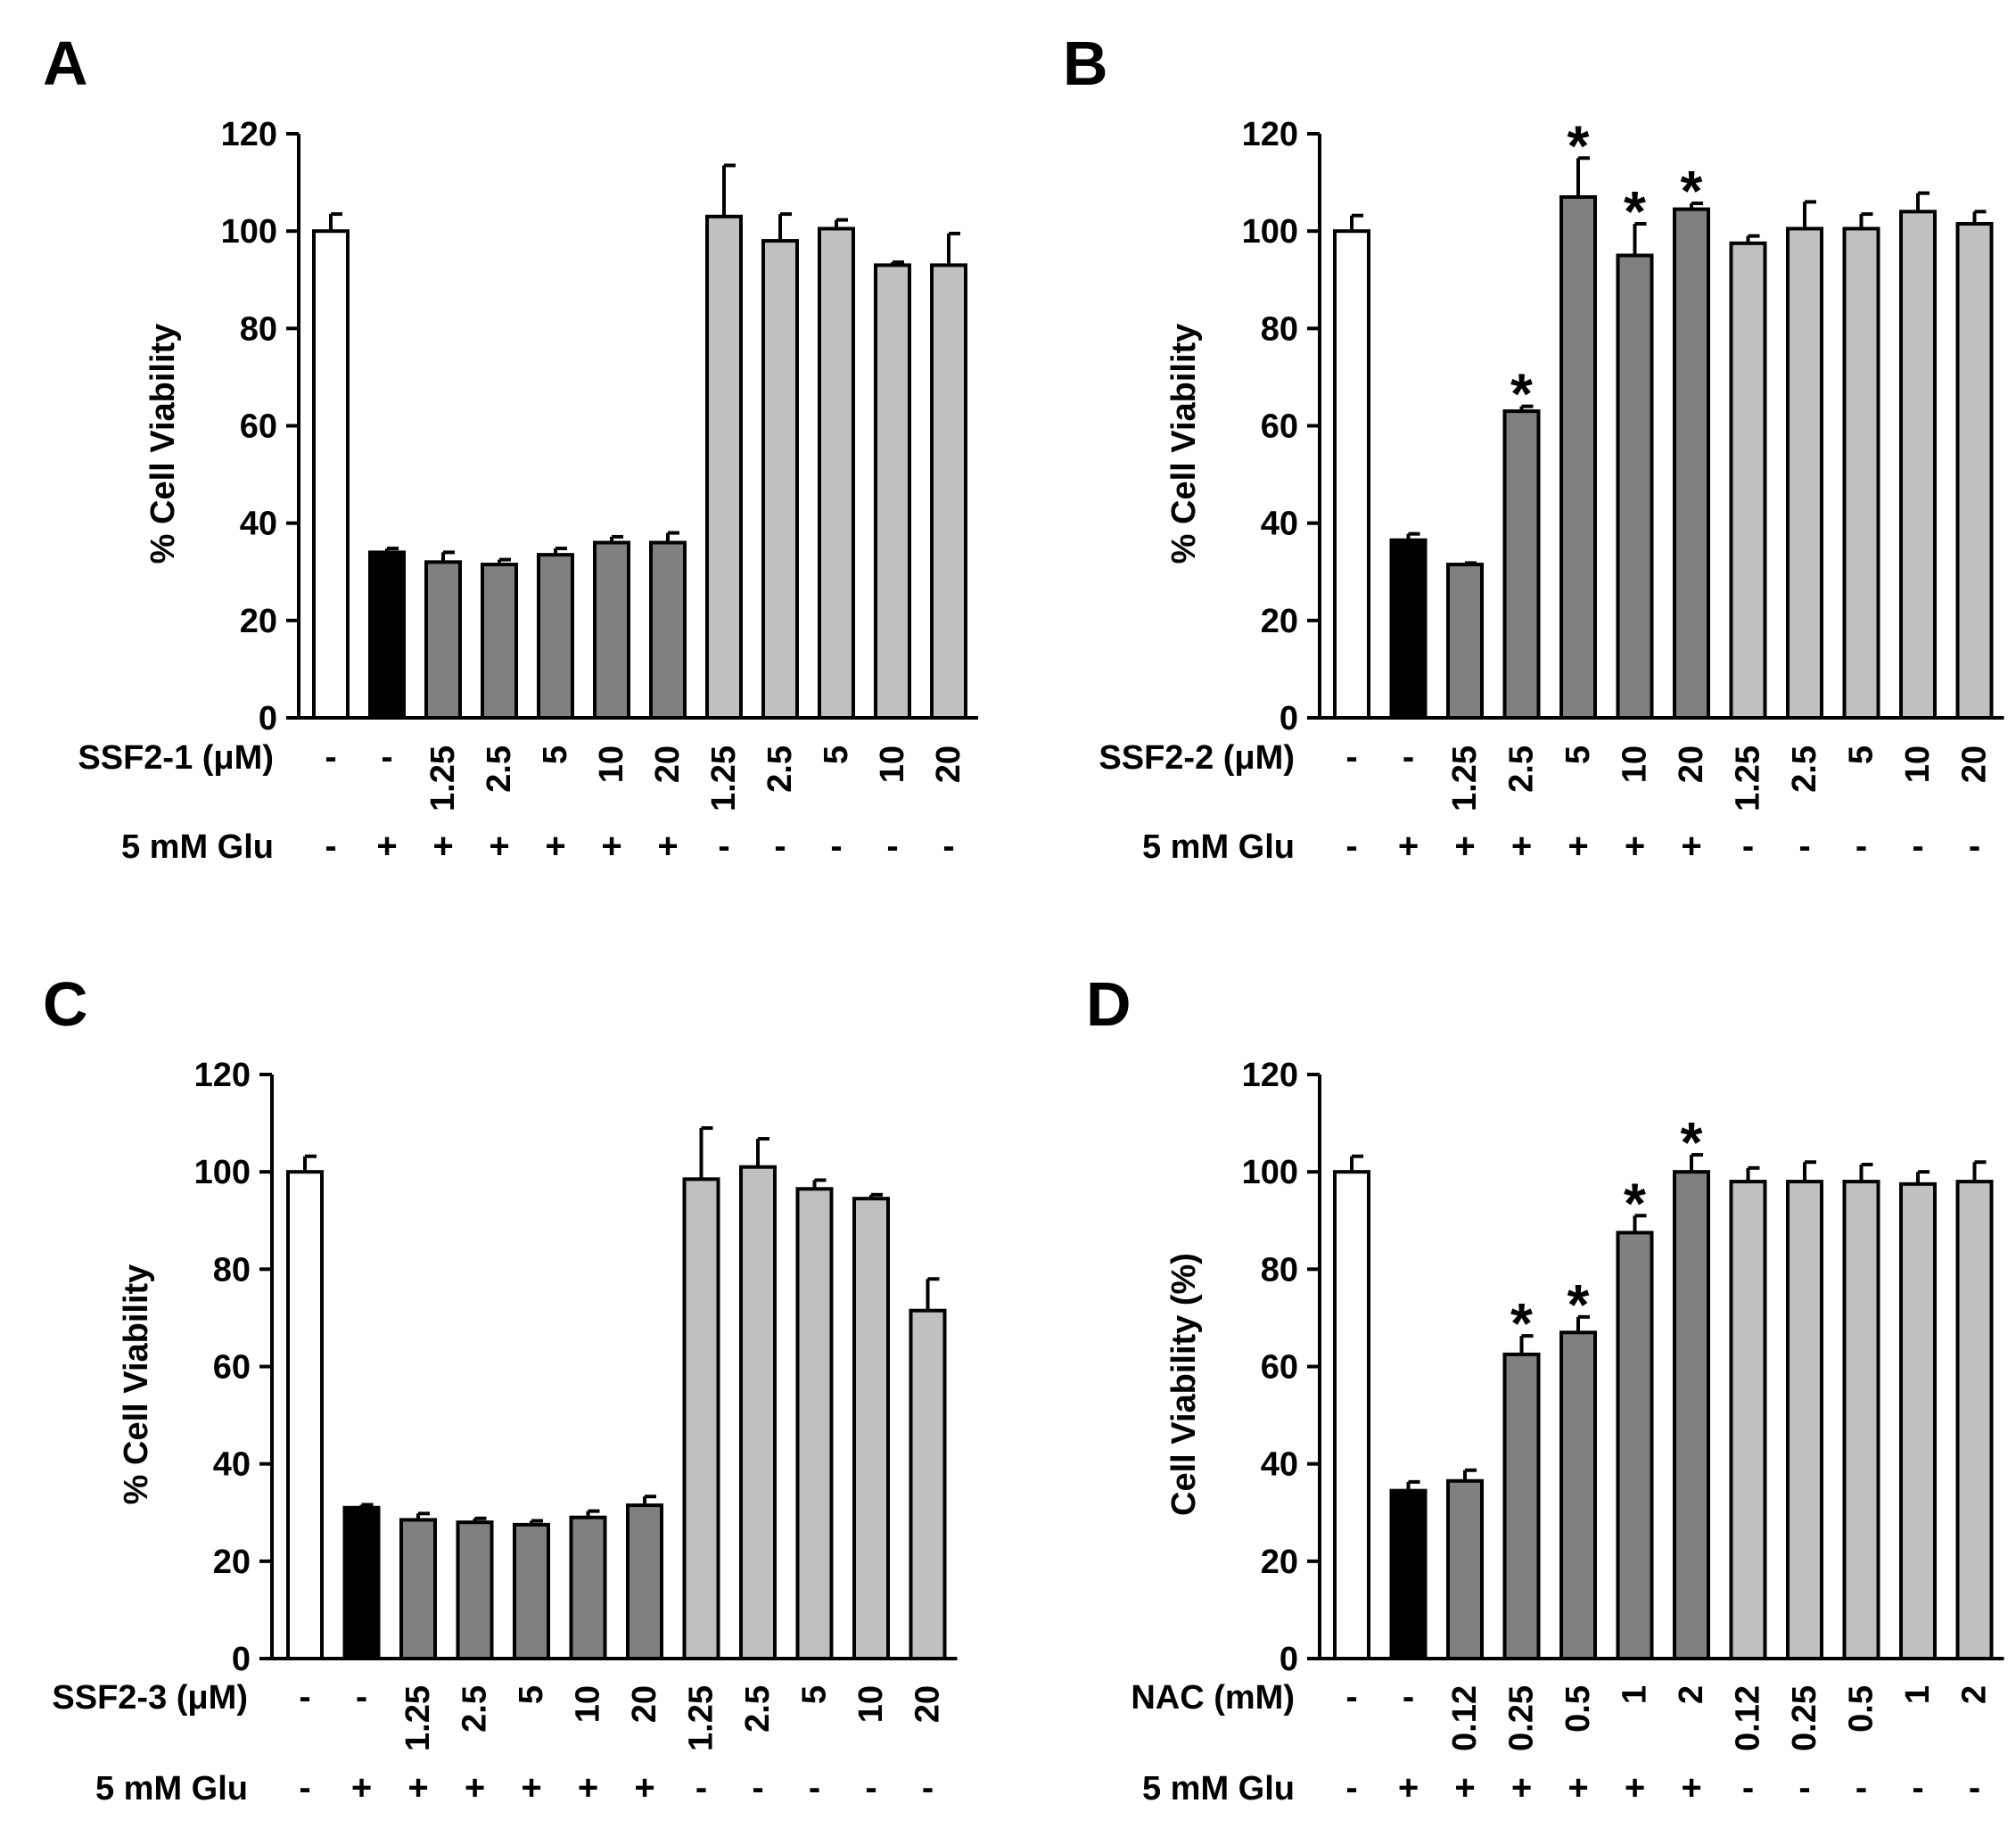  I want to click on panel-letter: C, so click(65, 1004).